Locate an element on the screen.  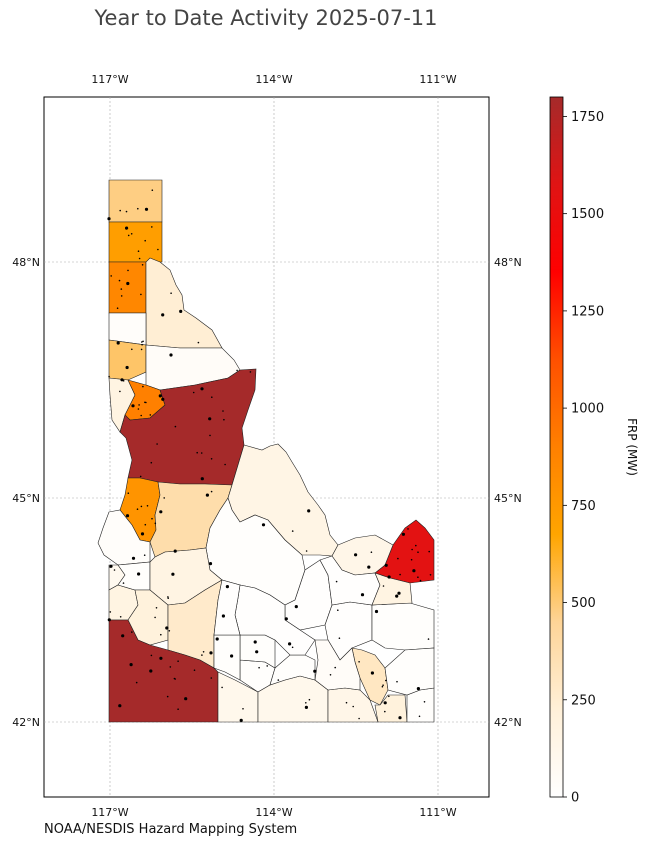
county-owyhee is located at coordinates (163, 671).